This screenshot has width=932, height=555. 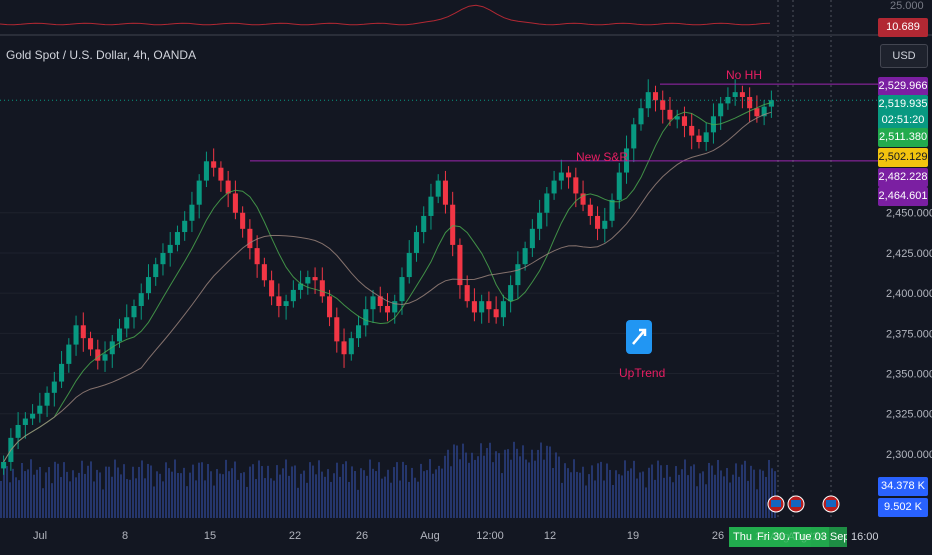 I want to click on indicator-line, so click(x=385, y=15).